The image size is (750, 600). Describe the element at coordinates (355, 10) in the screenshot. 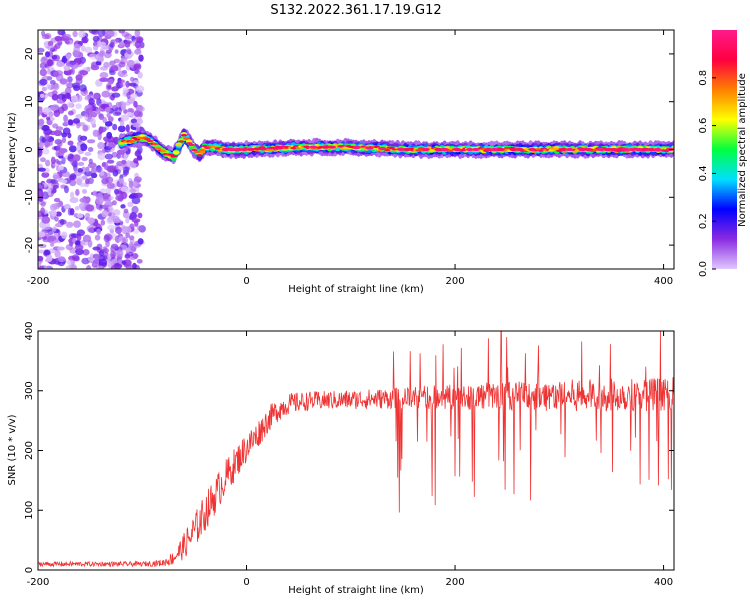

I see `figure-title: S132.2022.361.17.19.G12` at that location.